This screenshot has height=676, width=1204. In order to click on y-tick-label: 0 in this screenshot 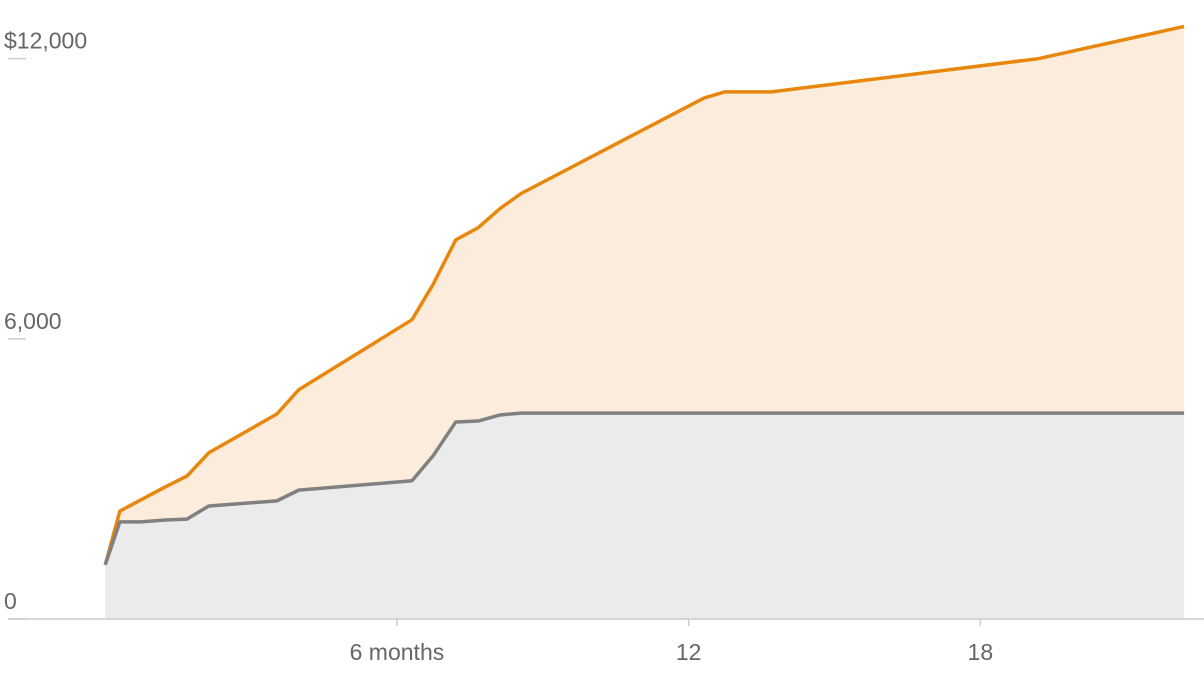, I will do `click(10, 601)`.